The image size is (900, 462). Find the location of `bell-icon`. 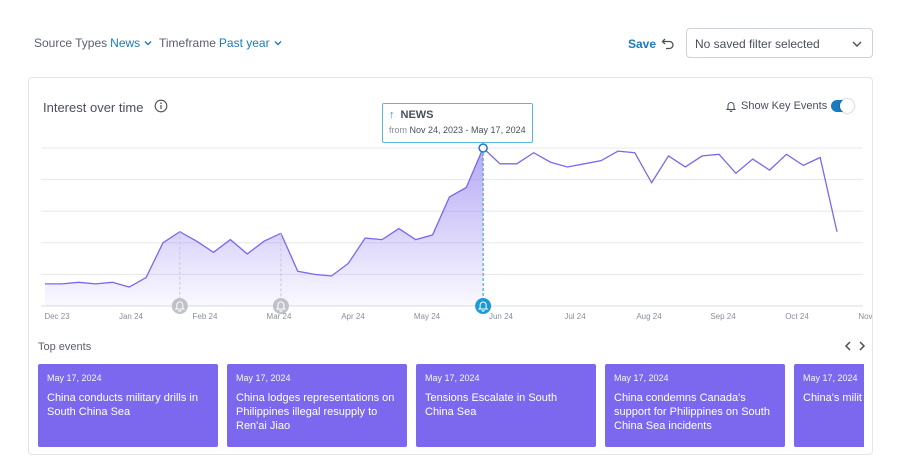

bell-icon is located at coordinates (731, 107).